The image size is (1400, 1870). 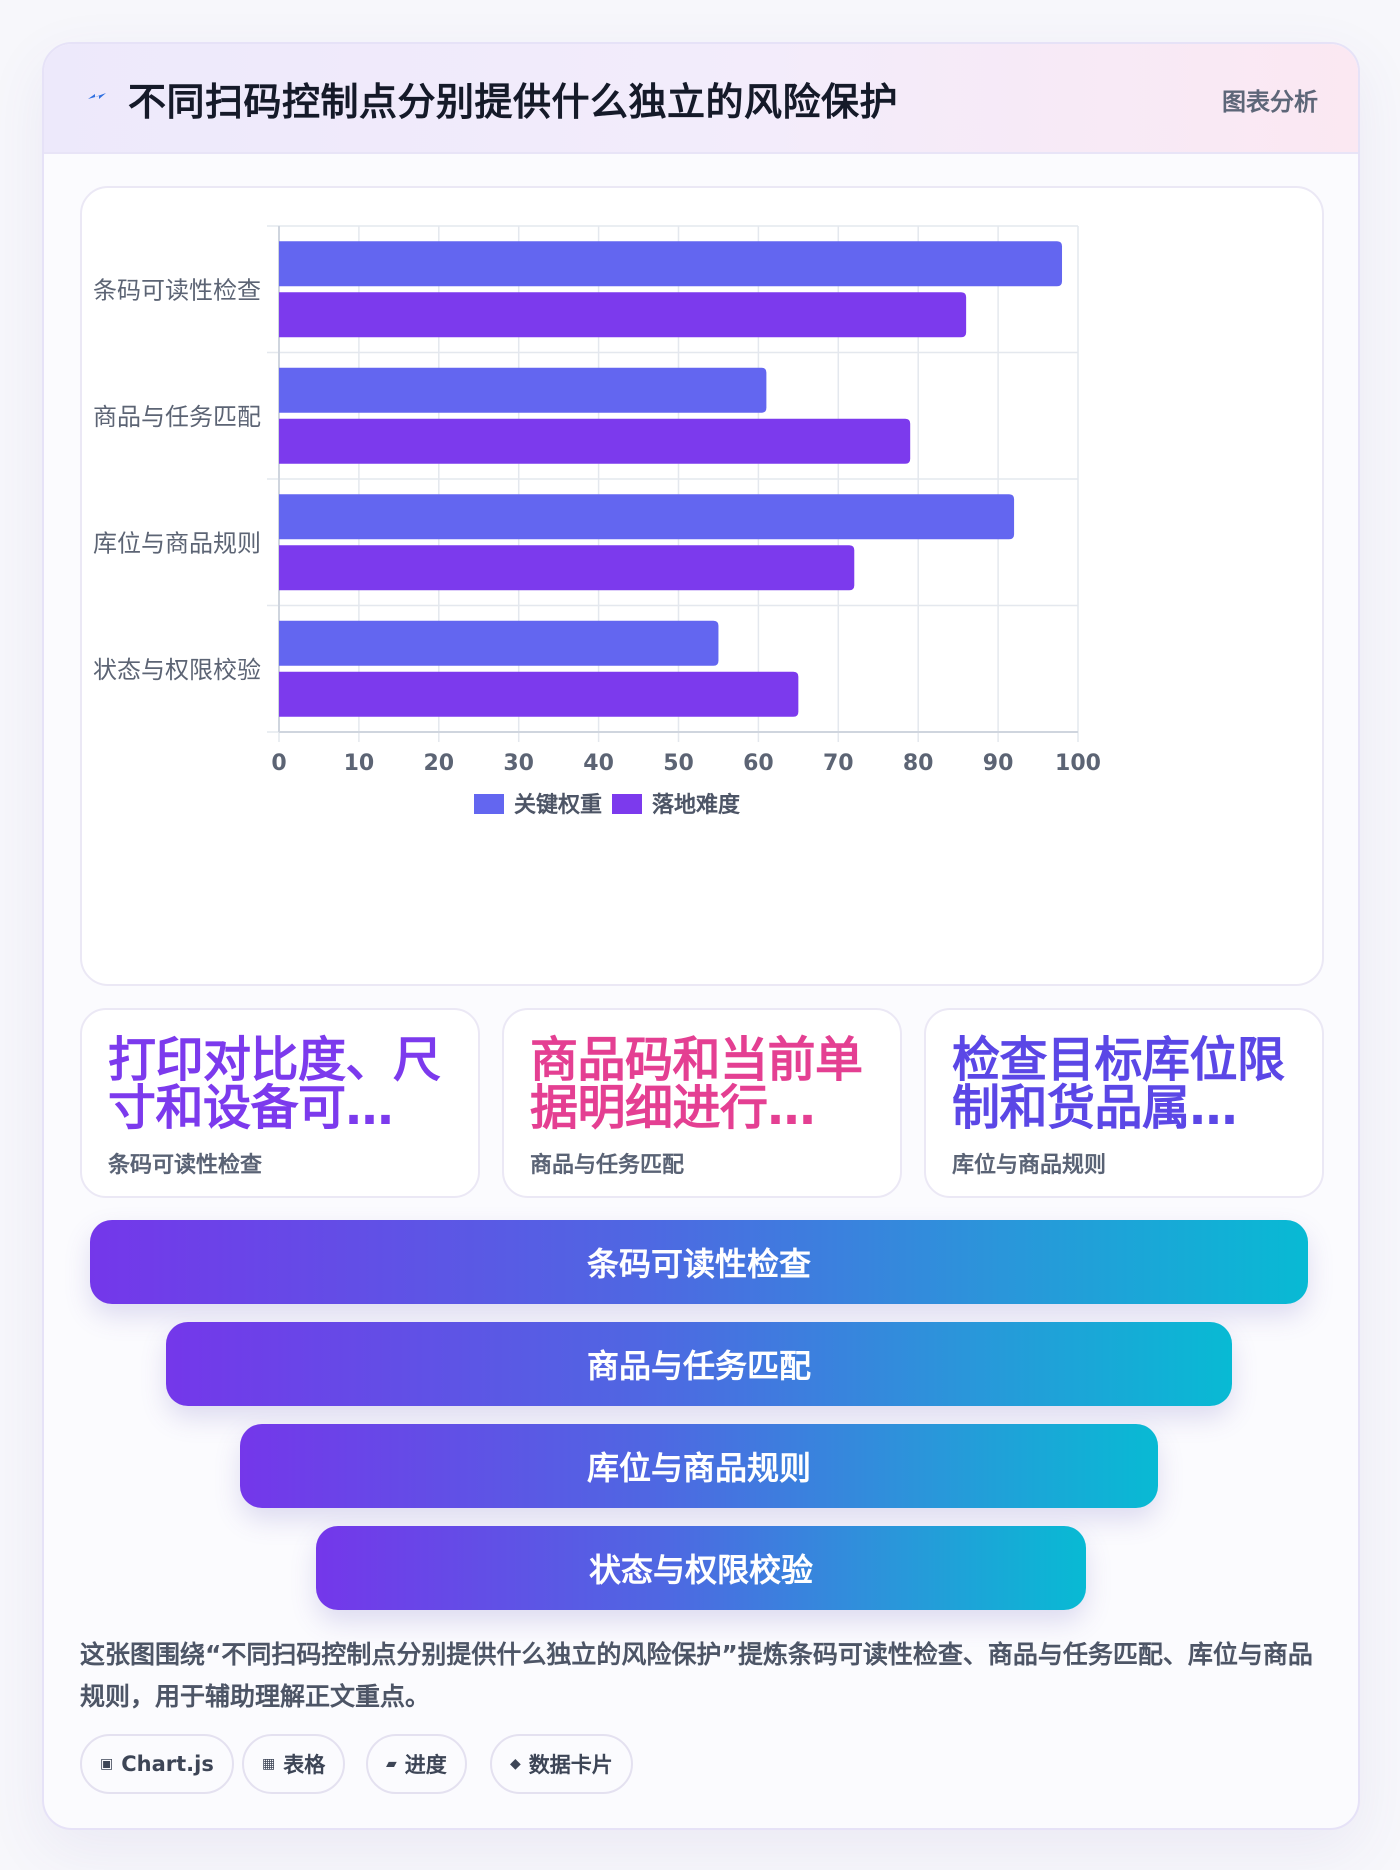 I want to click on x-tick-label: 70, so click(x=838, y=763).